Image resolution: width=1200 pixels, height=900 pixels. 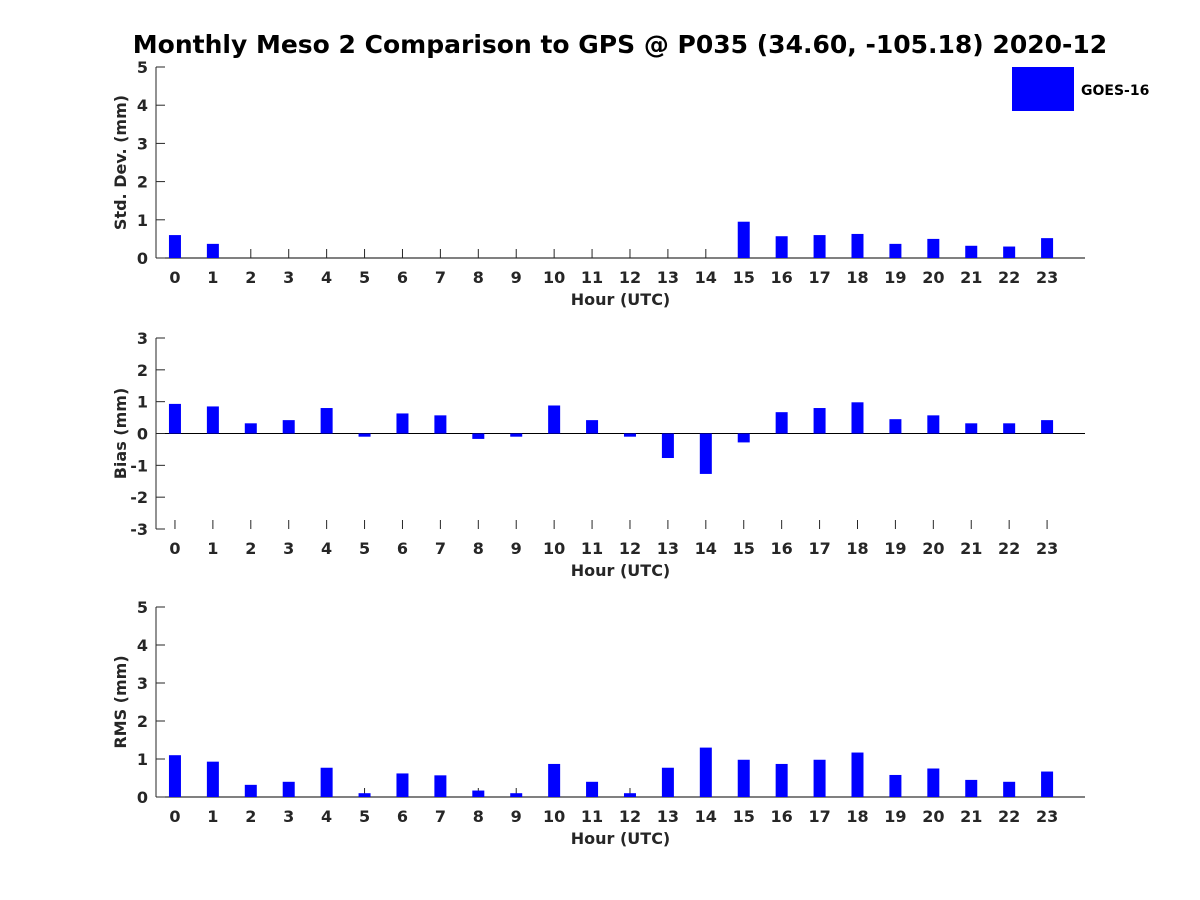 What do you see at coordinates (819, 277) in the screenshot?
I see `x-tick-label: 17` at bounding box center [819, 277].